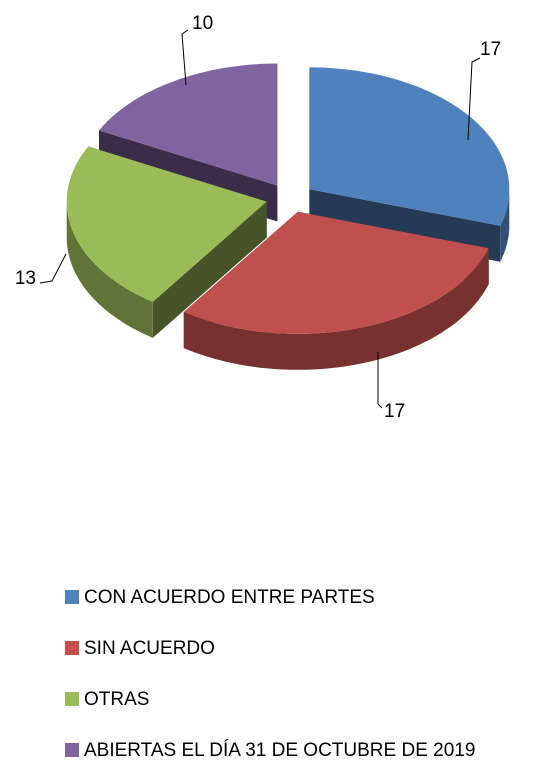 Image resolution: width=543 pixels, height=766 pixels. Describe the element at coordinates (279, 750) in the screenshot. I see `legend-label: ABIERTAS EL DÍA 31 DE OCTUBRE DE 2019` at that location.